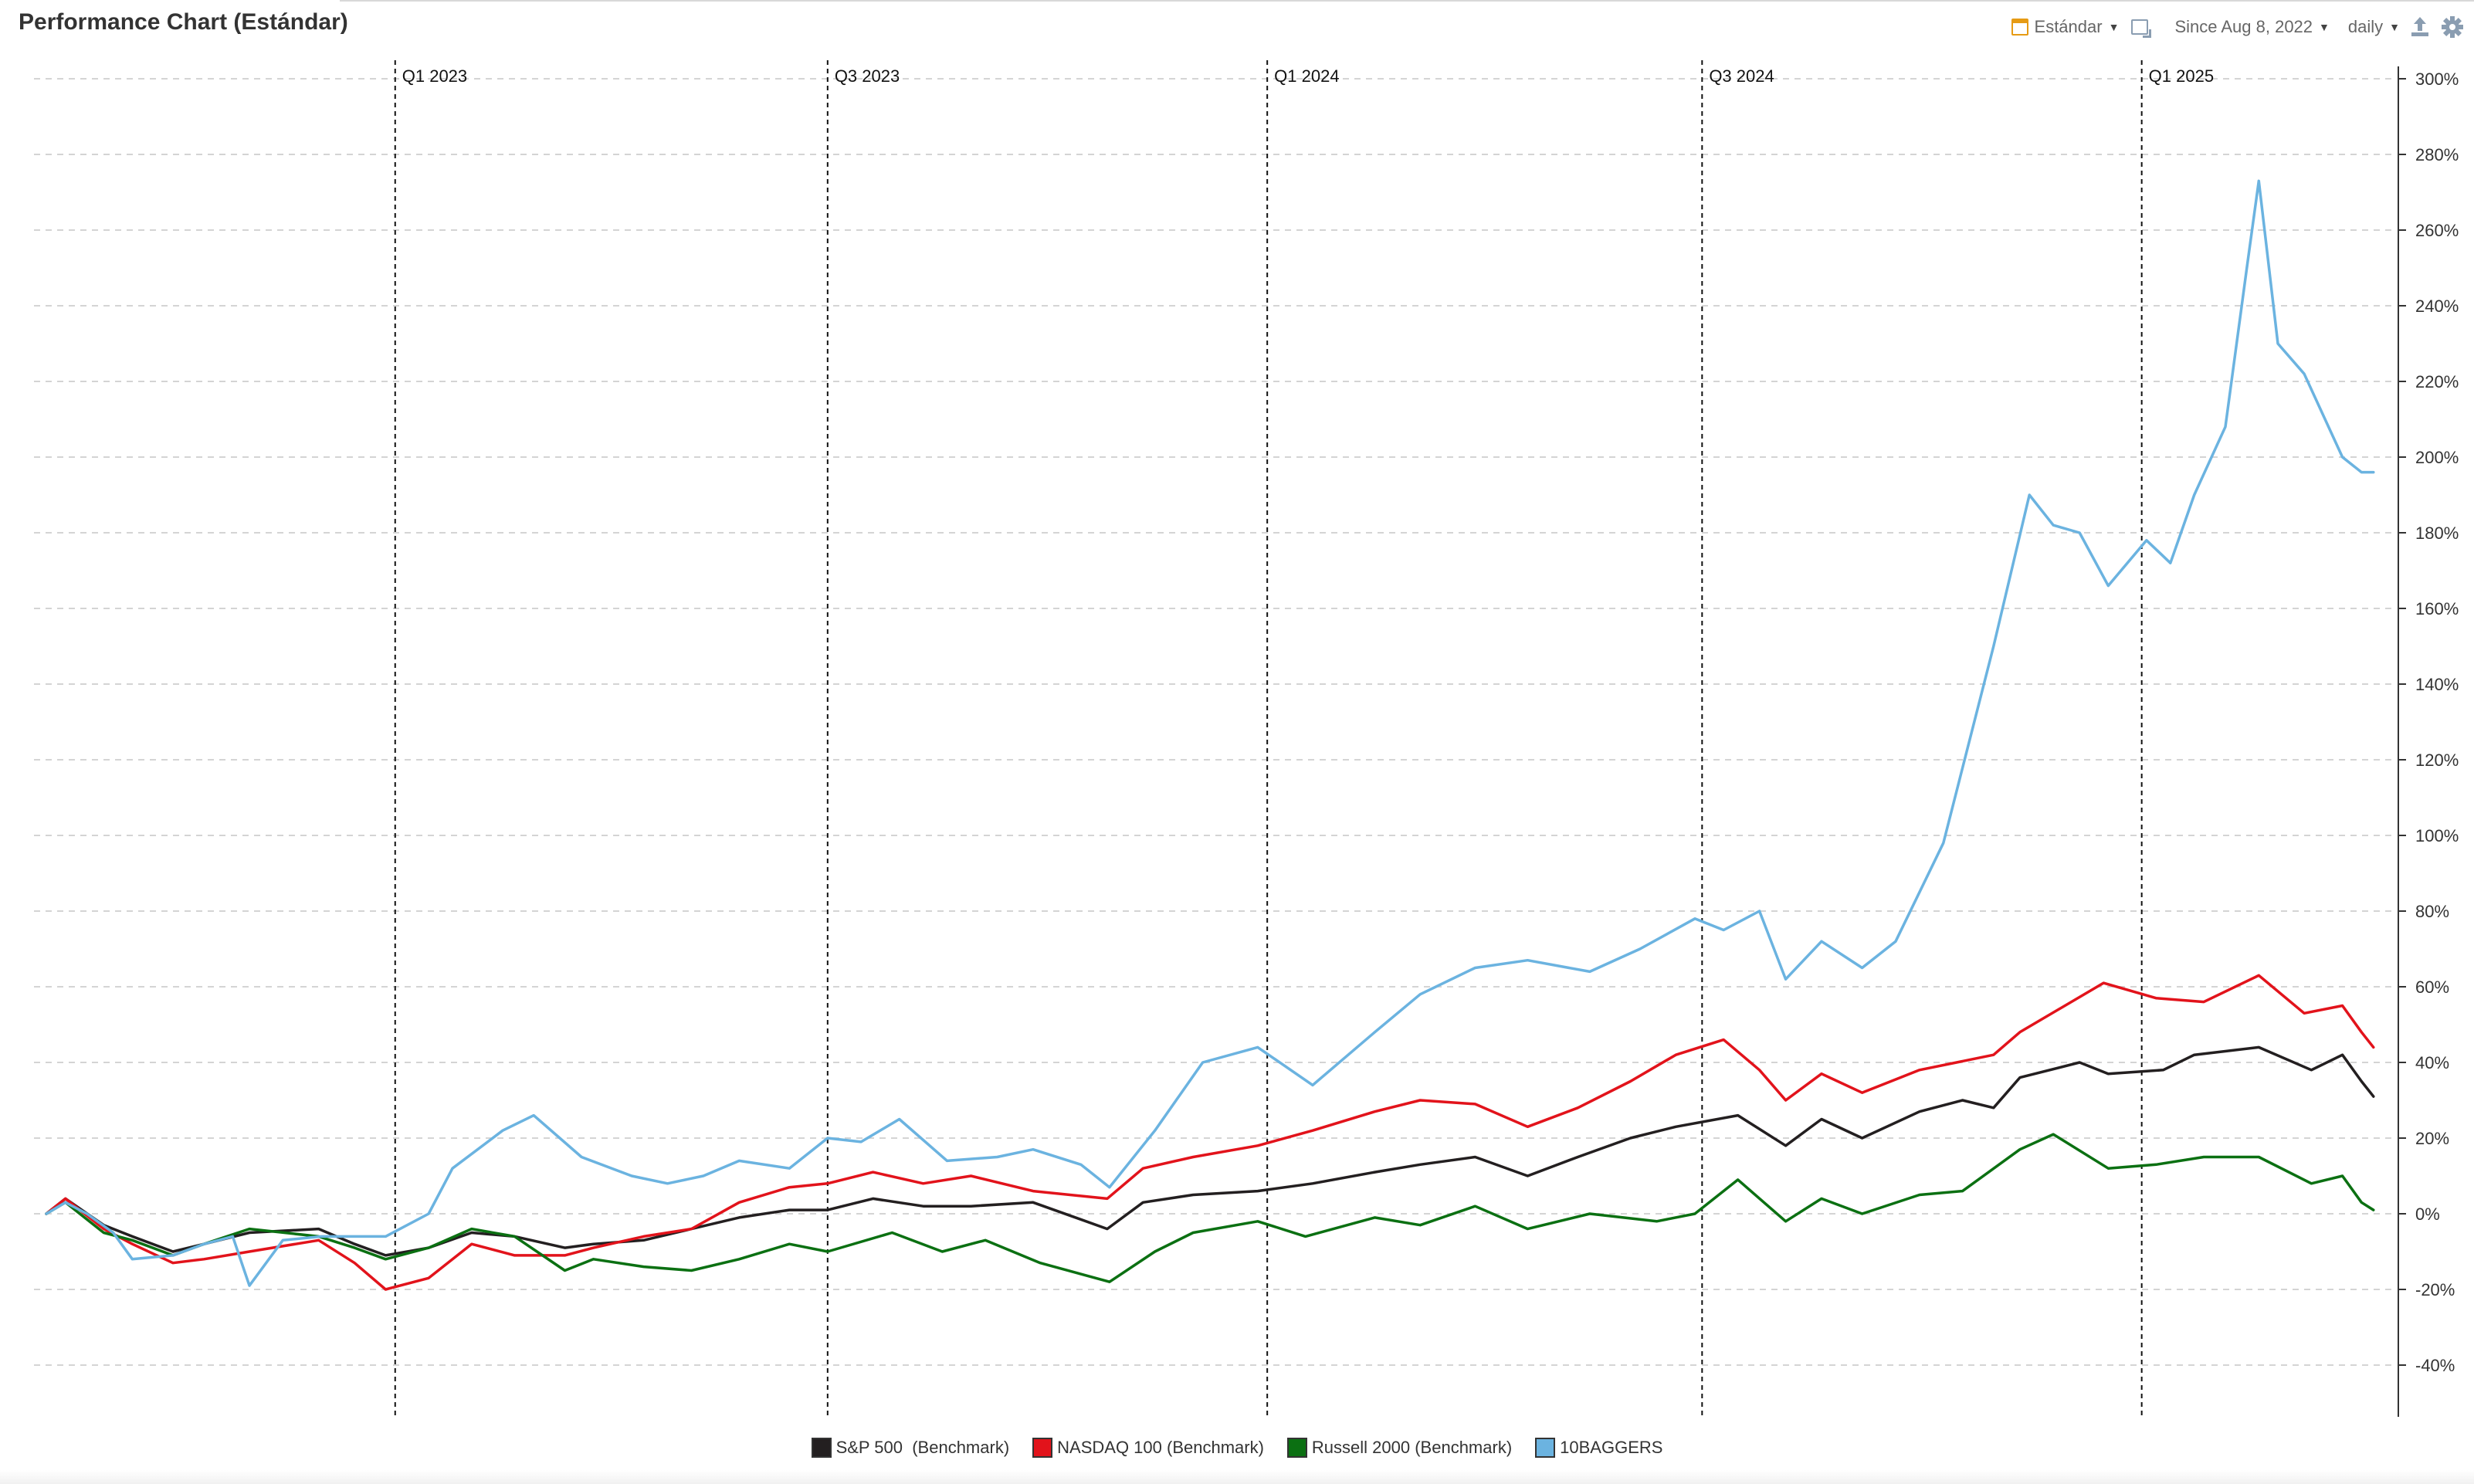 Image resolution: width=2474 pixels, height=1484 pixels. I want to click on y-tick-label: 60%, so click(2432, 987).